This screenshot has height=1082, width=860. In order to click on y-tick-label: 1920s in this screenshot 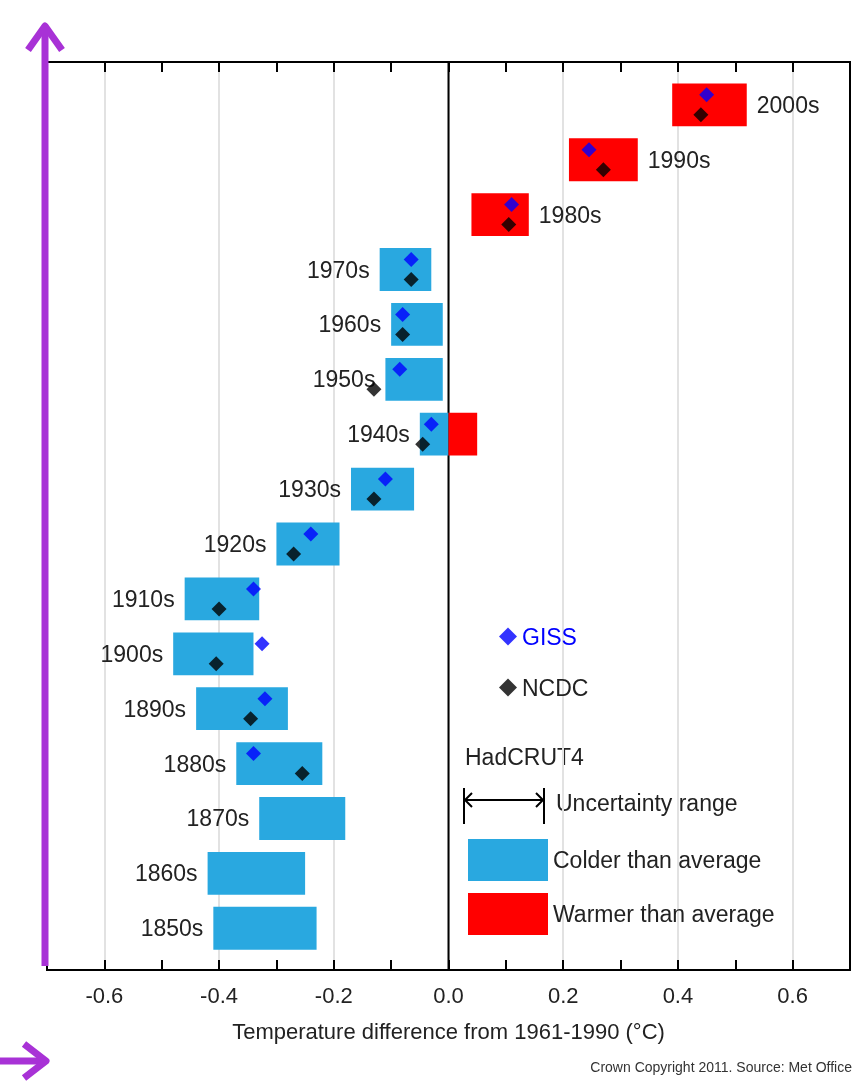, I will do `click(235, 544)`.